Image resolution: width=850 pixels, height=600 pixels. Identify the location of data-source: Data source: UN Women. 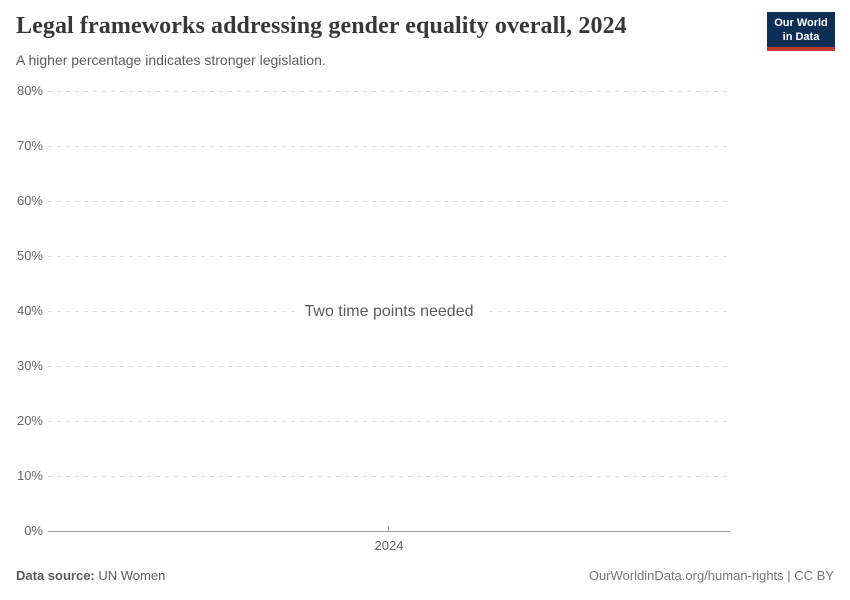
(90, 575).